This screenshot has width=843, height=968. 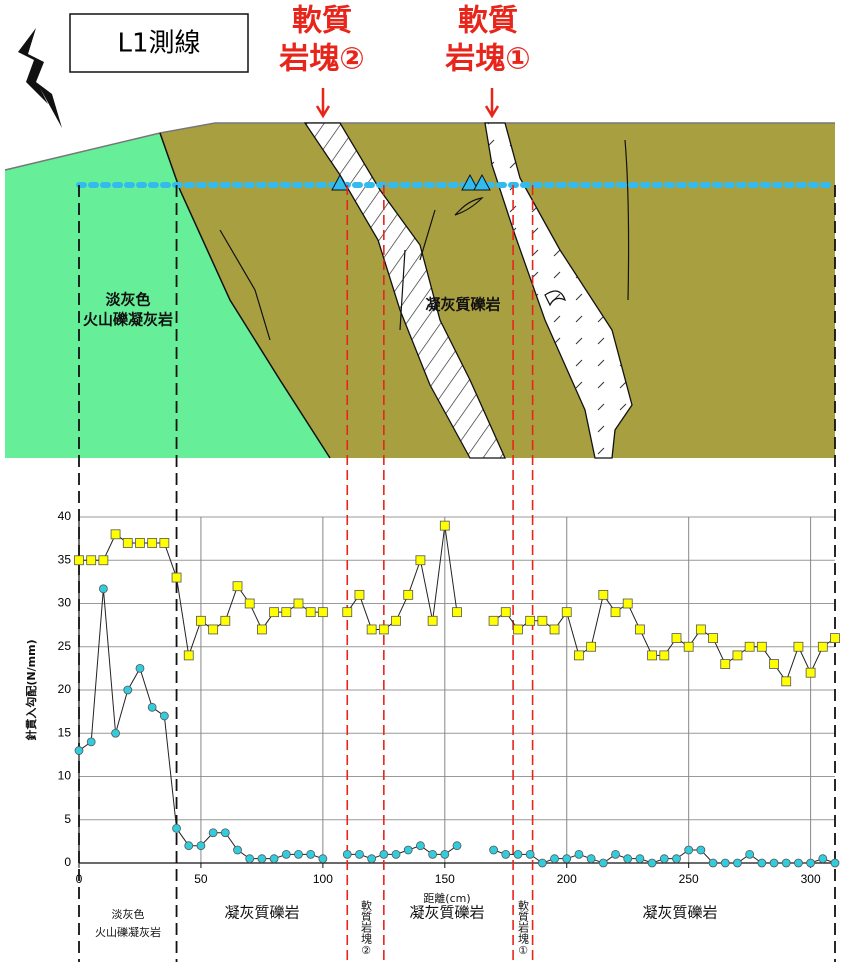 What do you see at coordinates (811, 879) in the screenshot?
I see `x-tick-label: 300` at bounding box center [811, 879].